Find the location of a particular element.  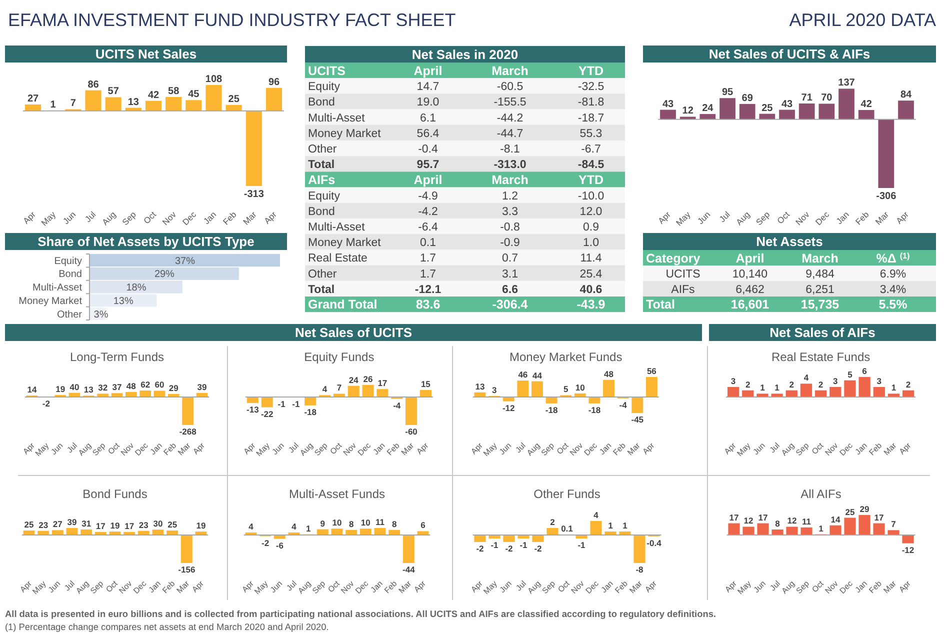

text: (1) Percentage change compares net assets at end March 2020 and April 2020. is located at coordinates (167, 627).